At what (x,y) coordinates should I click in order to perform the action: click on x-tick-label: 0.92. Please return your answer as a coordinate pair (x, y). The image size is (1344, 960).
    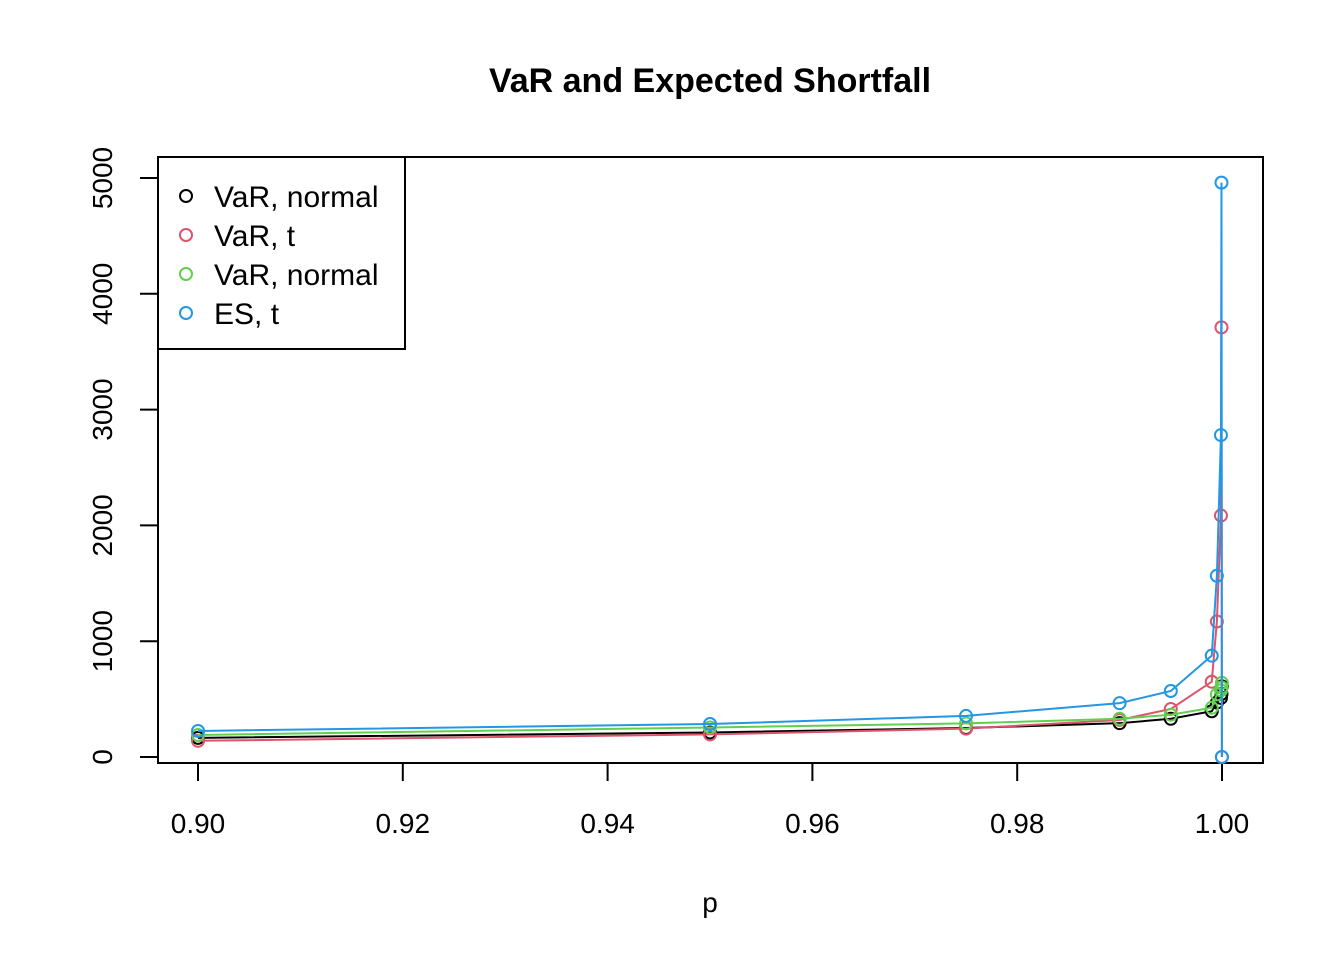
    Looking at the image, I should click on (403, 823).